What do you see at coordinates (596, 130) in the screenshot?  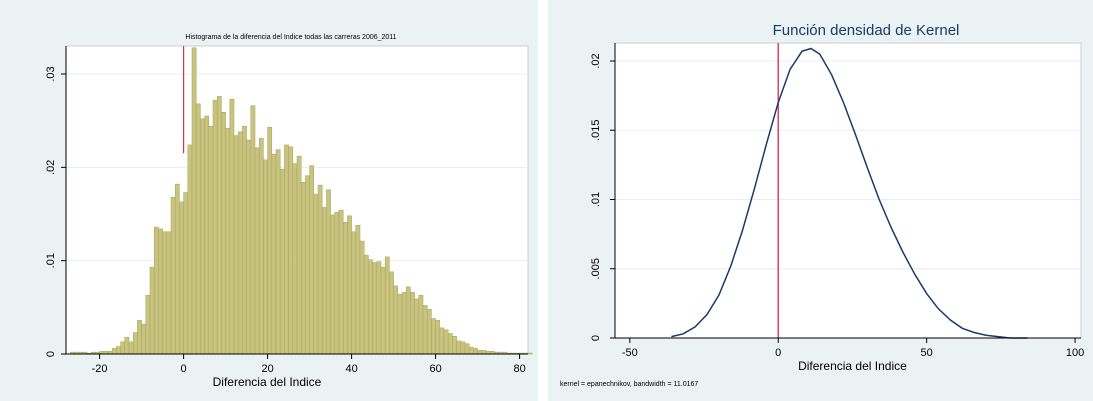 I see `y-tick-label: .015` at bounding box center [596, 130].